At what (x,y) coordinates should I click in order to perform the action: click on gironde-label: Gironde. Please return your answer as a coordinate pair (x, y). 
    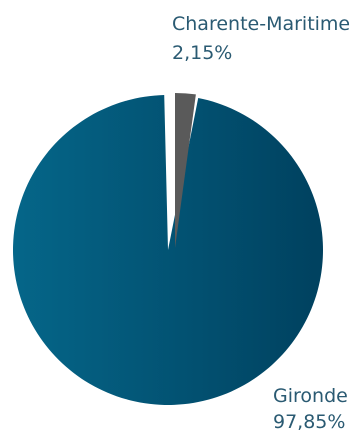
    Looking at the image, I should click on (310, 396).